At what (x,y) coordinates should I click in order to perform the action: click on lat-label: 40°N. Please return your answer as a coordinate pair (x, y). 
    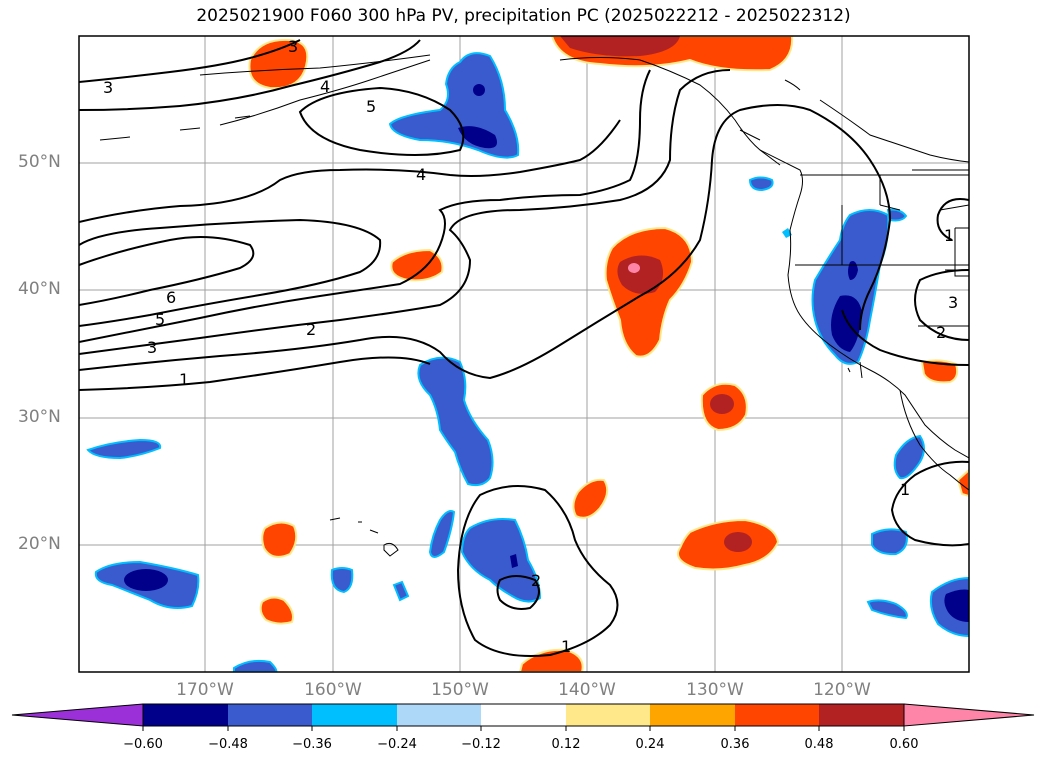
    Looking at the image, I should click on (39, 289).